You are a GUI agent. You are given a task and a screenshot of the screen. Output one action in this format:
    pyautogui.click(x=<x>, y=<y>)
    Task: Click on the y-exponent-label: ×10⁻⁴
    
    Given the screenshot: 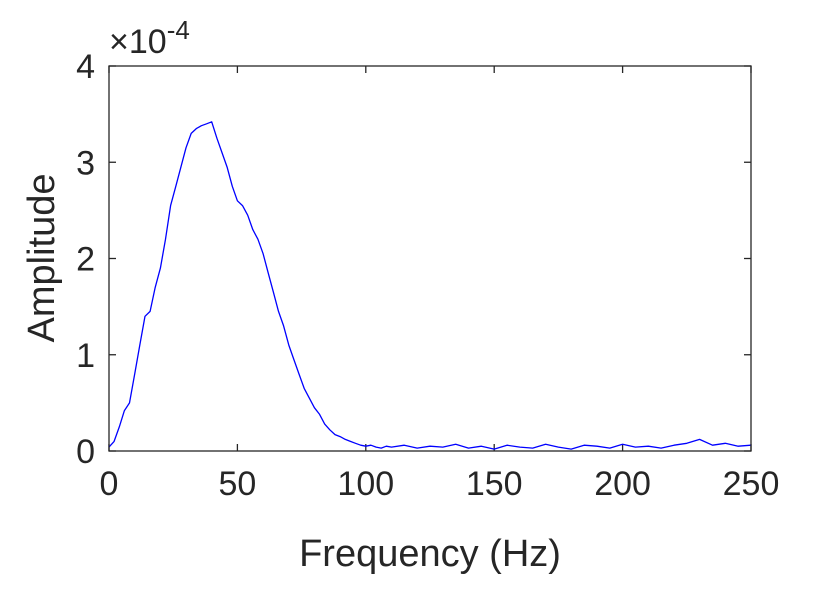 What is the action you would take?
    pyautogui.click(x=149, y=38)
    